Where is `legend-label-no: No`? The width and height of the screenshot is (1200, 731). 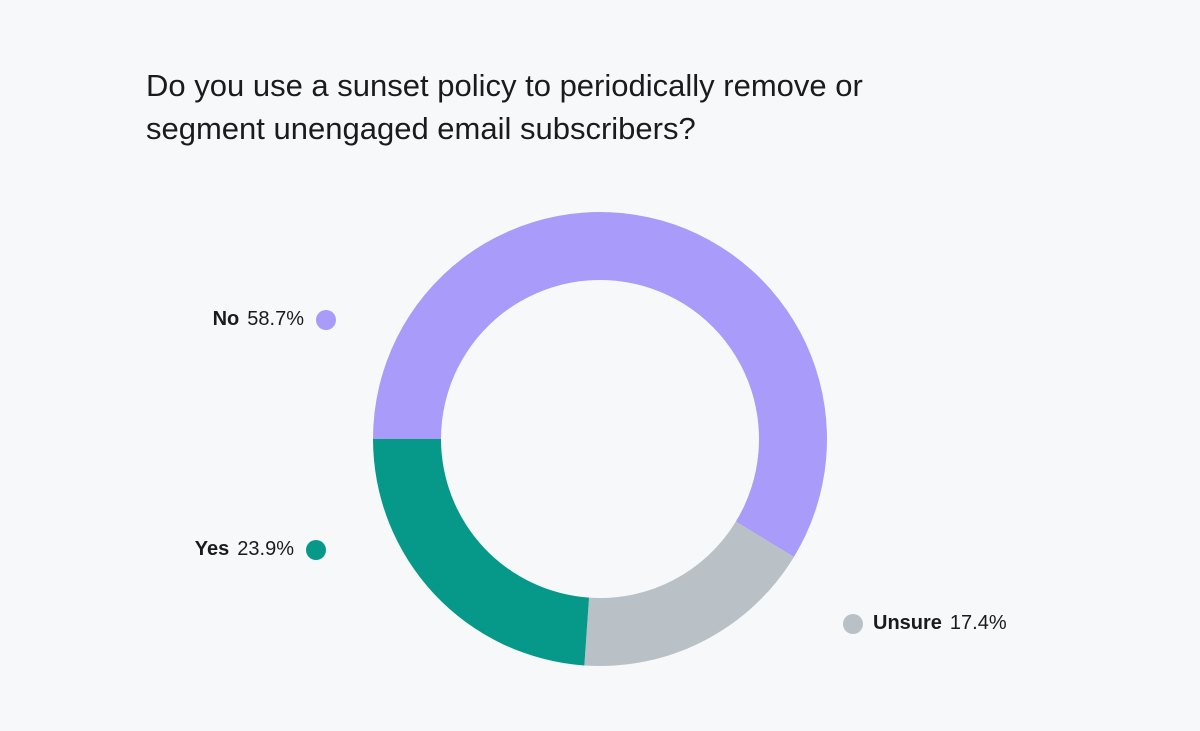
legend-label-no: No is located at coordinates (226, 319).